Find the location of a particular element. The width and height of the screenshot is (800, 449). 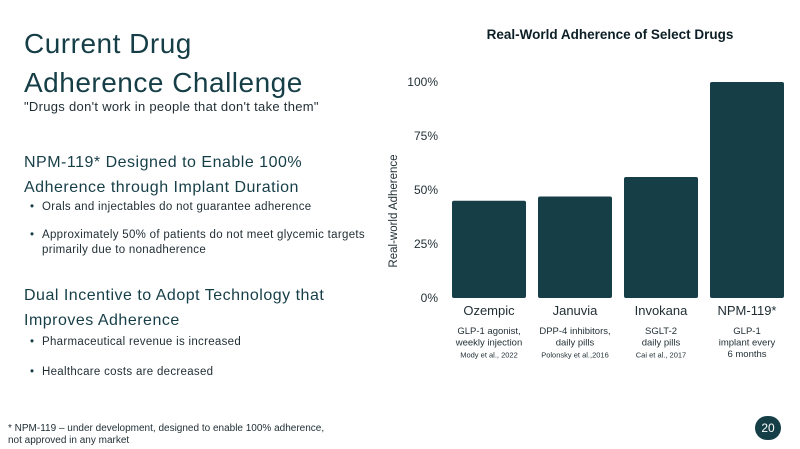

category-description: 6 months is located at coordinates (746, 354).